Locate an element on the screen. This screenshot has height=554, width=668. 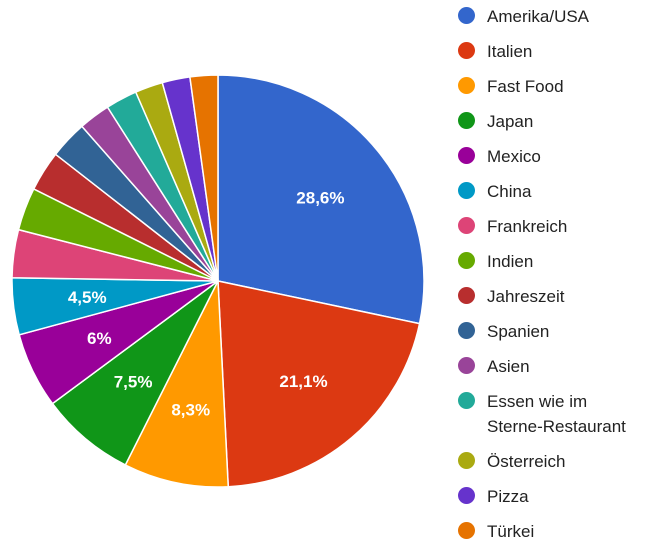
legend-item-tuerkei: Türkei is located at coordinates (563, 531).